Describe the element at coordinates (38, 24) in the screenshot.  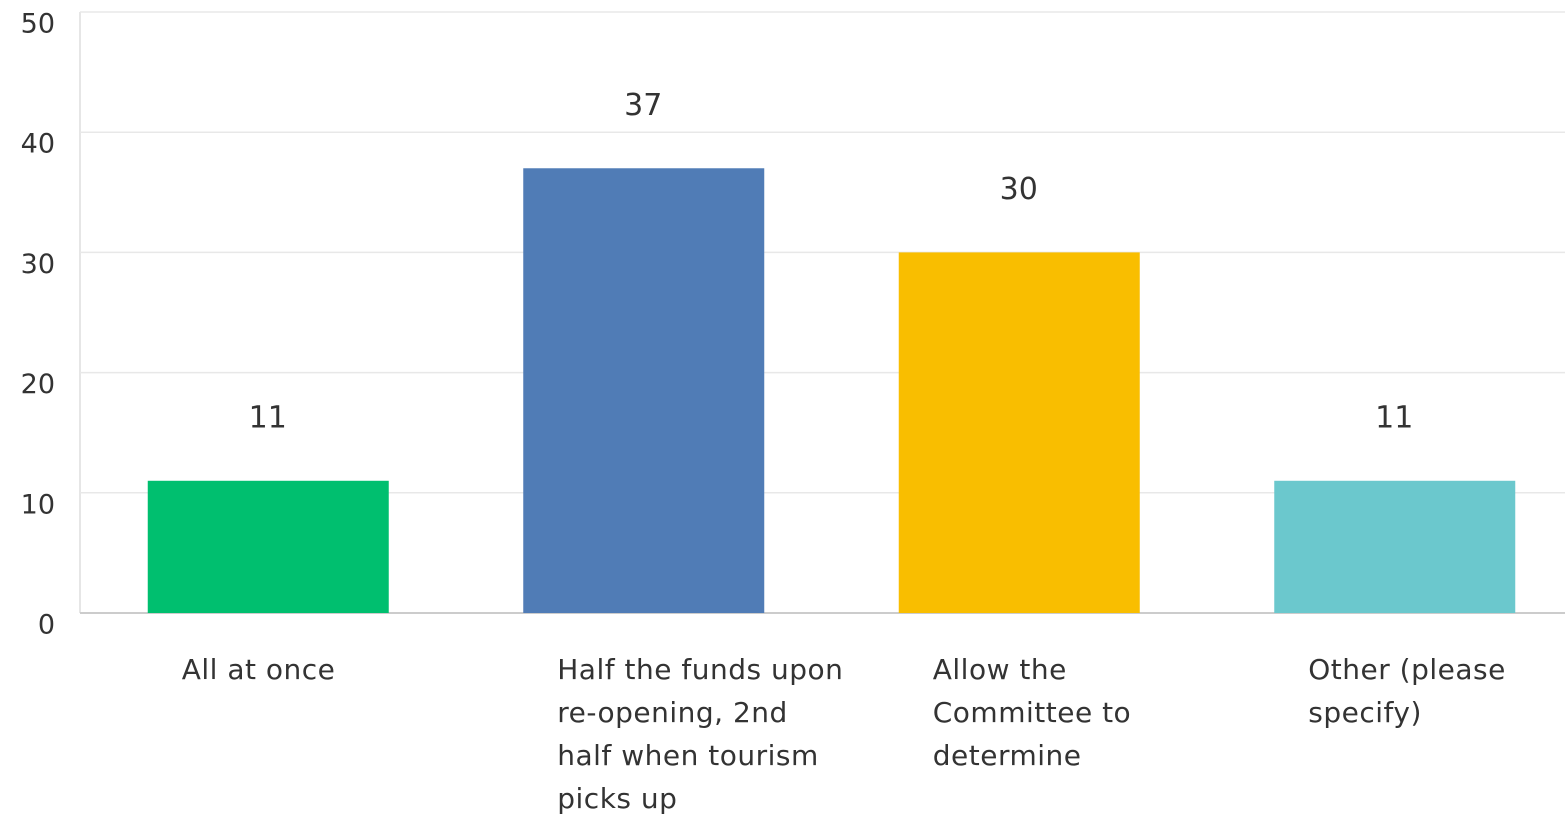
I see `y-tick-label: 50` at that location.